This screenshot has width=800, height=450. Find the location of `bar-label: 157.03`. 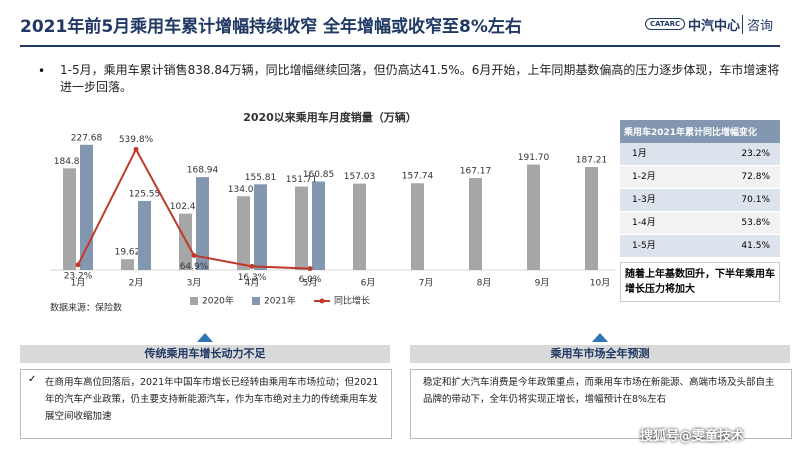

bar-label: 157.03 is located at coordinates (360, 177).